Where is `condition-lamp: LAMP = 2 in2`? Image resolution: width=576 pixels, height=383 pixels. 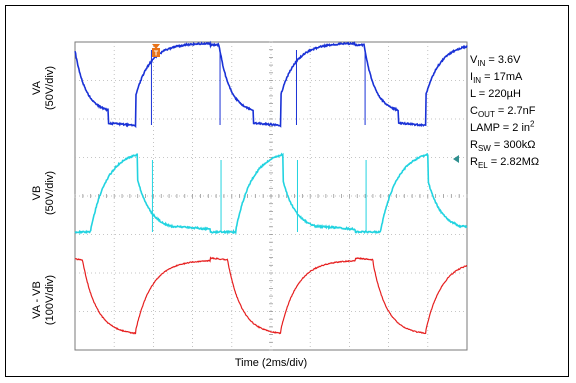 condition-lamp: LAMP = 2 in2 is located at coordinates (504, 128).